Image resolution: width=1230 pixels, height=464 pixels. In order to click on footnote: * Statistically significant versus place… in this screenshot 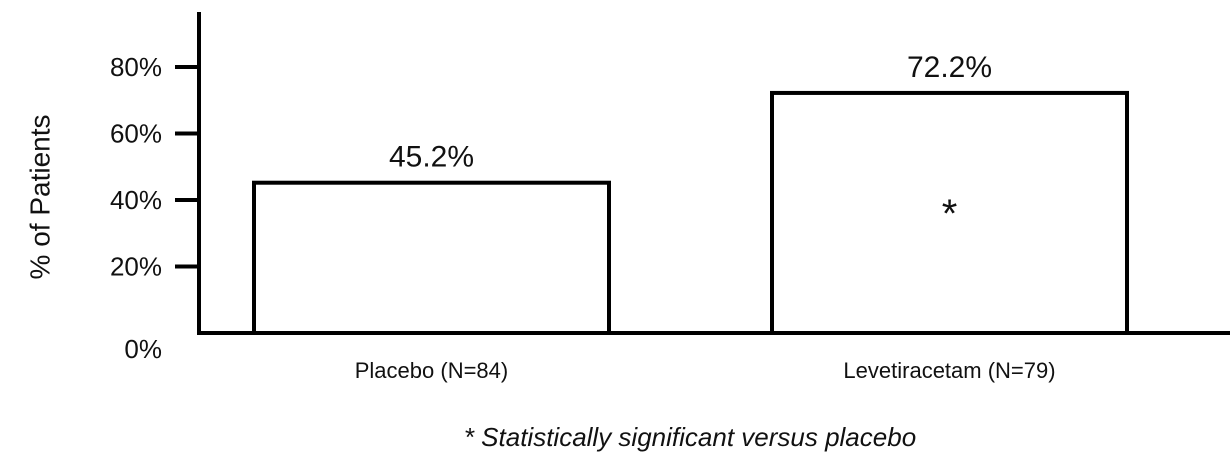, I will do `click(690, 437)`.